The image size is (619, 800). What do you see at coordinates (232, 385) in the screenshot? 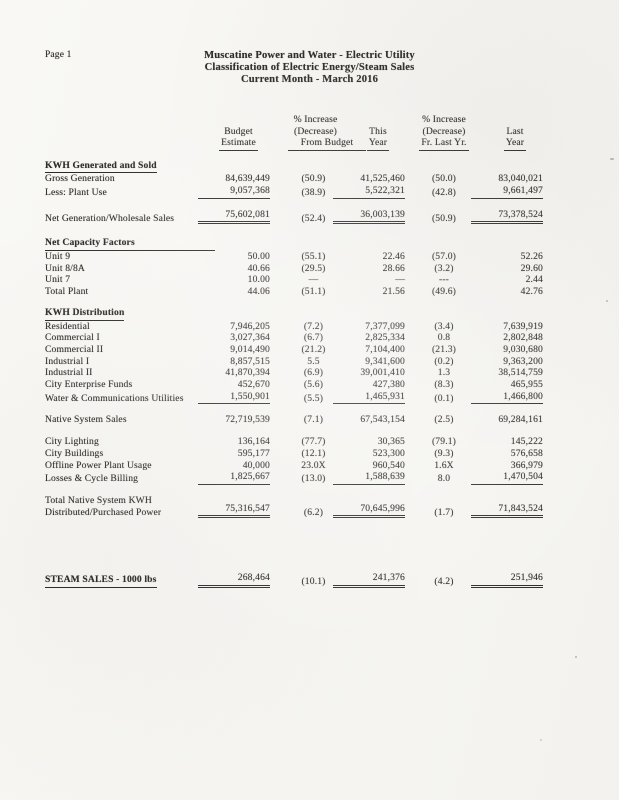
I see `budget-value: 452,670` at bounding box center [232, 385].